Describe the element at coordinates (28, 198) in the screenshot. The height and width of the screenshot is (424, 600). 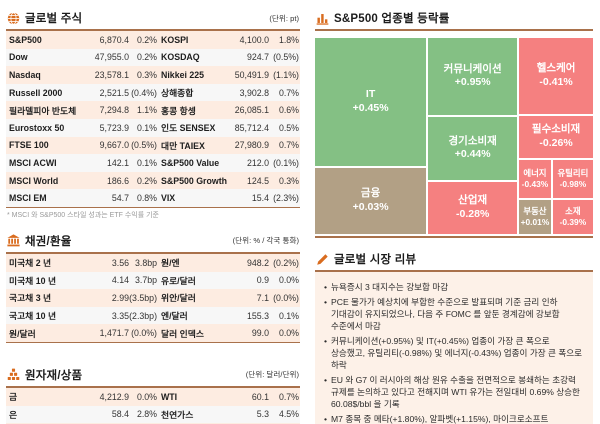
I see `instrument-name: MSCI EM` at that location.